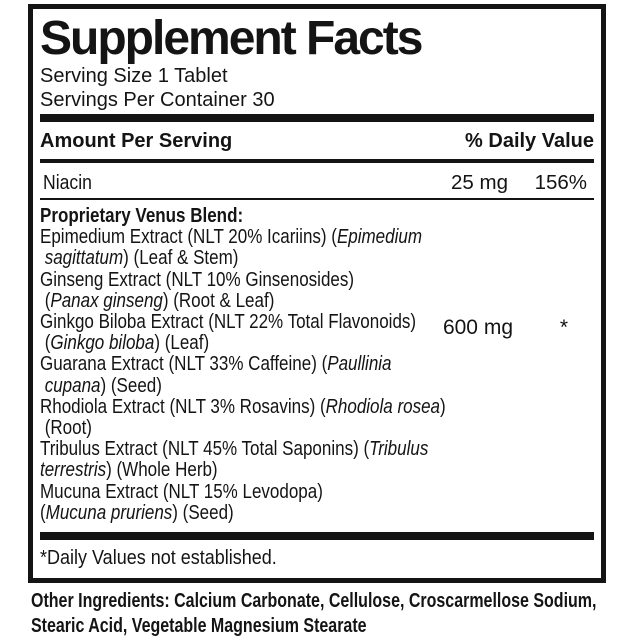  Describe the element at coordinates (66, 428) in the screenshot. I see `blend-line: (Root)` at that location.